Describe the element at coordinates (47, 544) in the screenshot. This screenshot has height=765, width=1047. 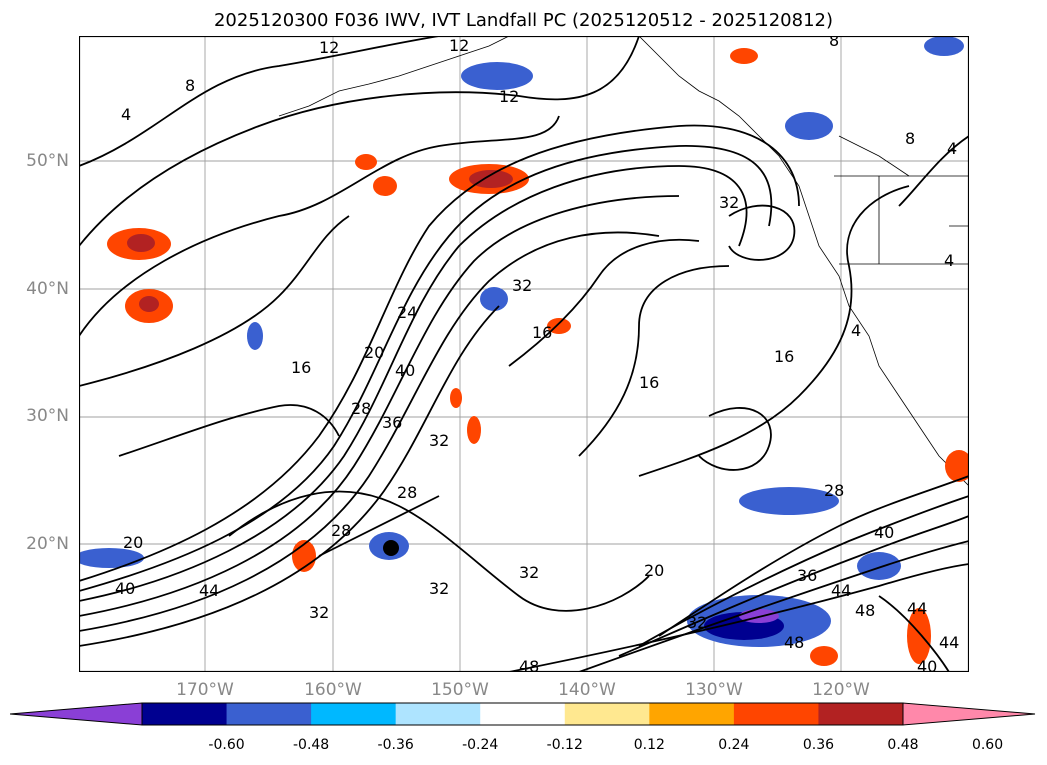
I see `lat-label-20n: 20°N` at that location.